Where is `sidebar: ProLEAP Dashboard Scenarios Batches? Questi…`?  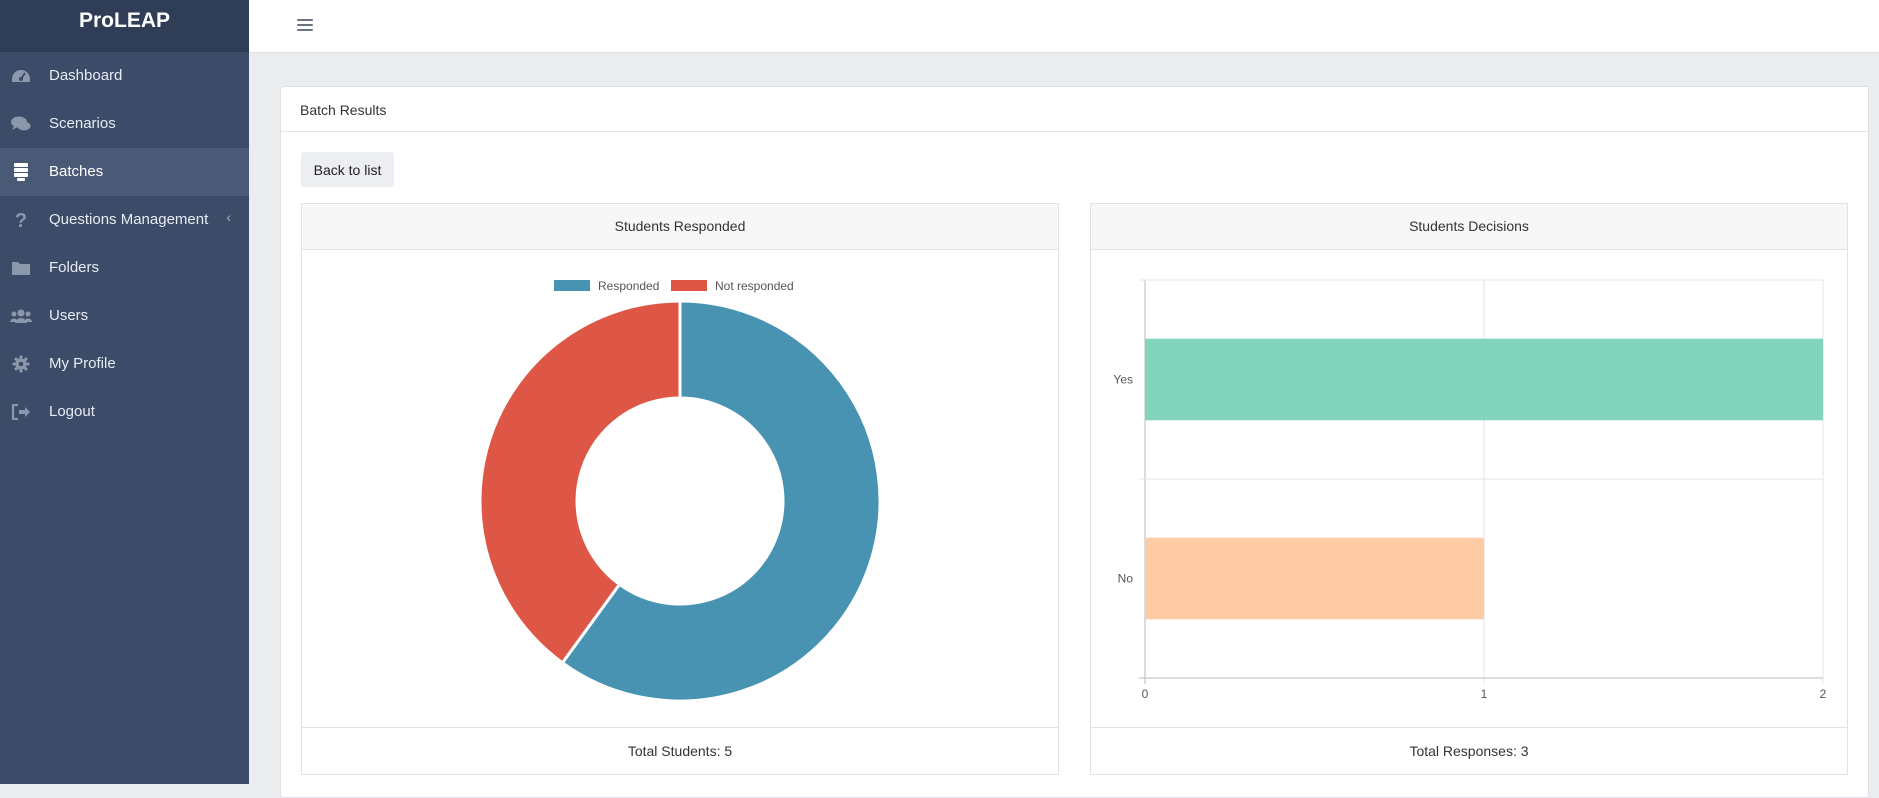 sidebar: ProLEAP Dashboard Scenarios Batches? Questi… is located at coordinates (124, 392).